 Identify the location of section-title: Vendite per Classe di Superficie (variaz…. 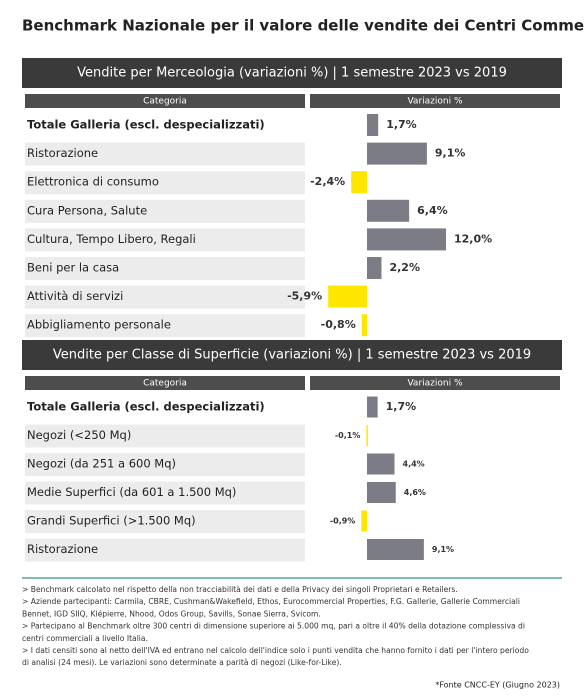
(292, 355).